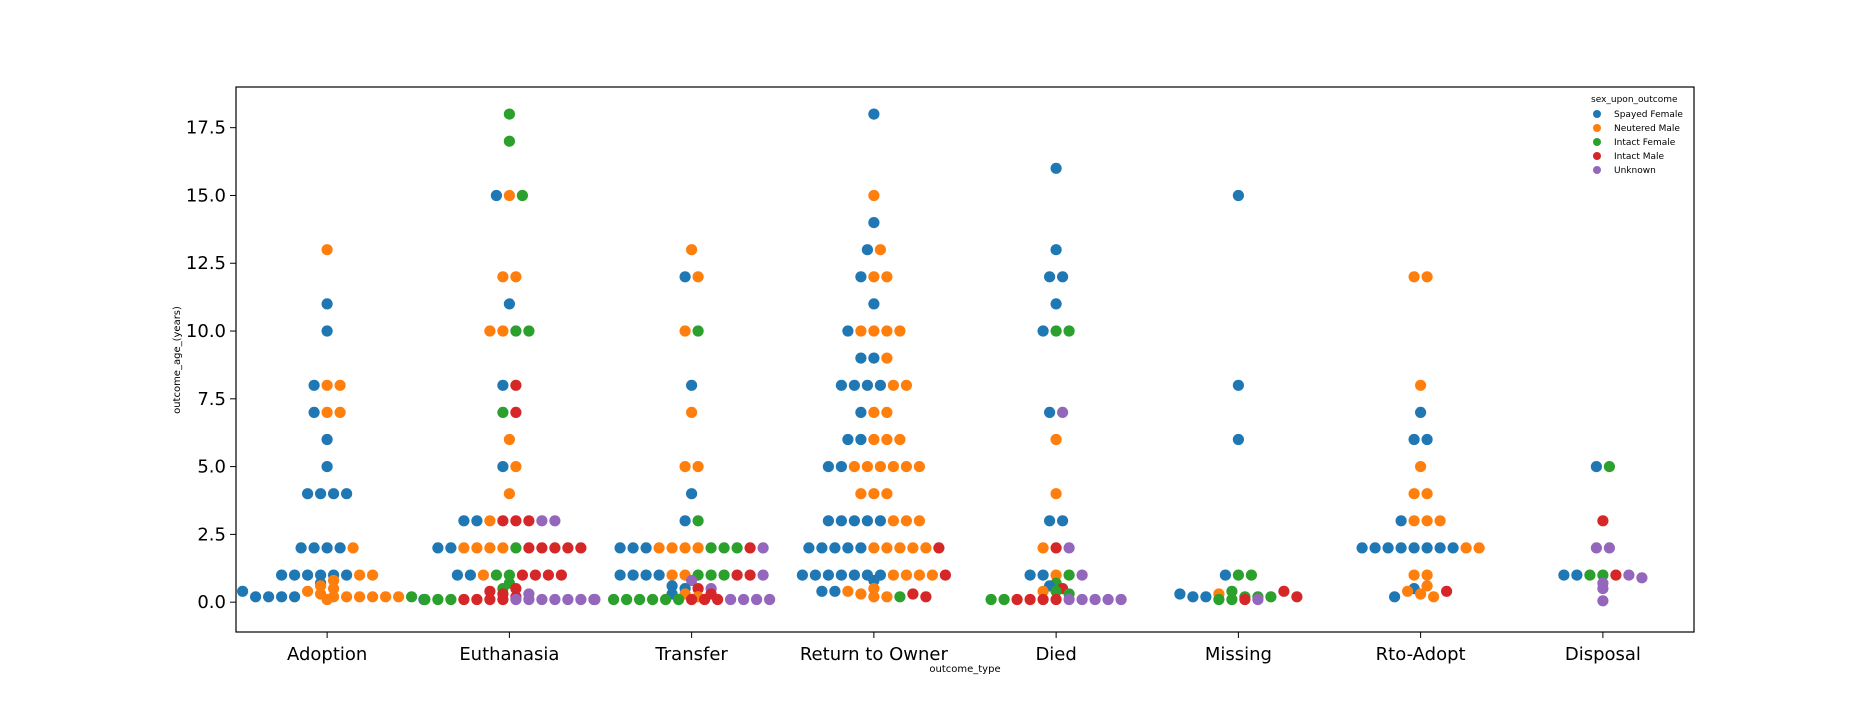 Image resolution: width=1872 pixels, height=720 pixels. Describe the element at coordinates (211, 602) in the screenshot. I see `y-tick-label: 0.0` at that location.